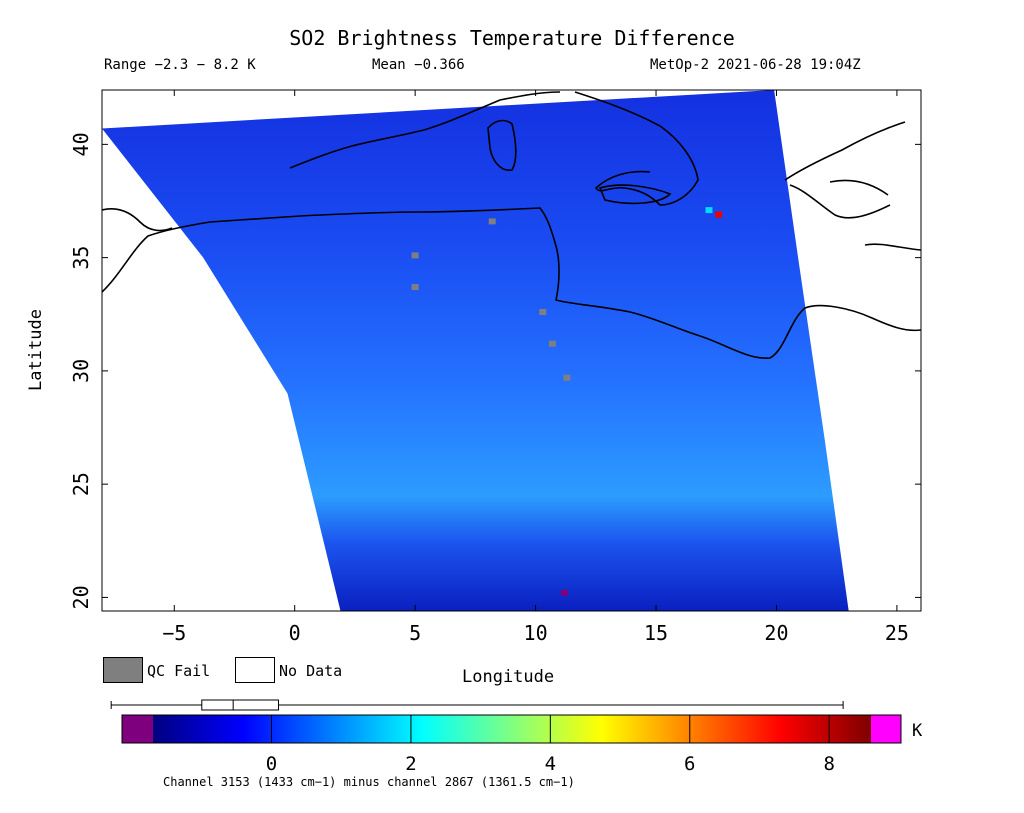  What do you see at coordinates (828, 764) in the screenshot?
I see `colorbar-tick-label: 8` at bounding box center [828, 764].